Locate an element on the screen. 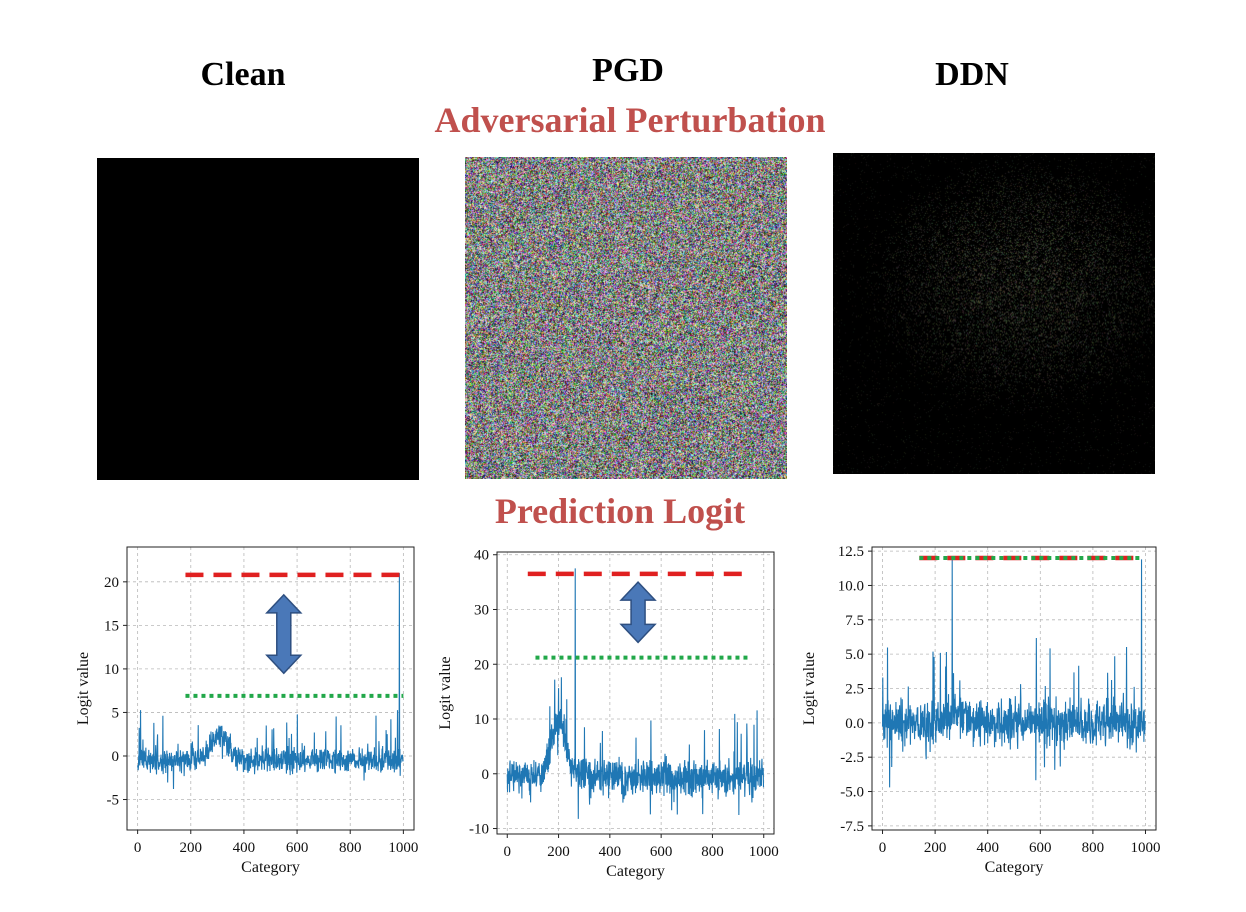 This screenshot has width=1246, height=912. y-tick-label: 15 is located at coordinates (111, 626).